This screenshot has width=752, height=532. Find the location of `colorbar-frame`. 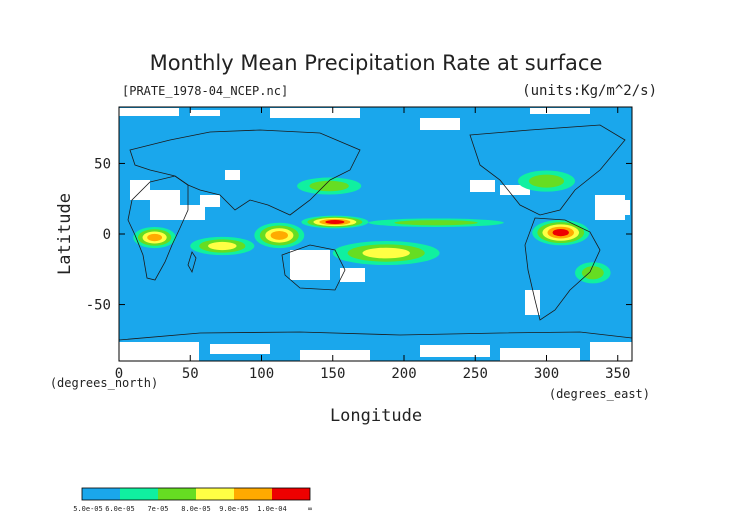

colorbar-frame is located at coordinates (196, 494).